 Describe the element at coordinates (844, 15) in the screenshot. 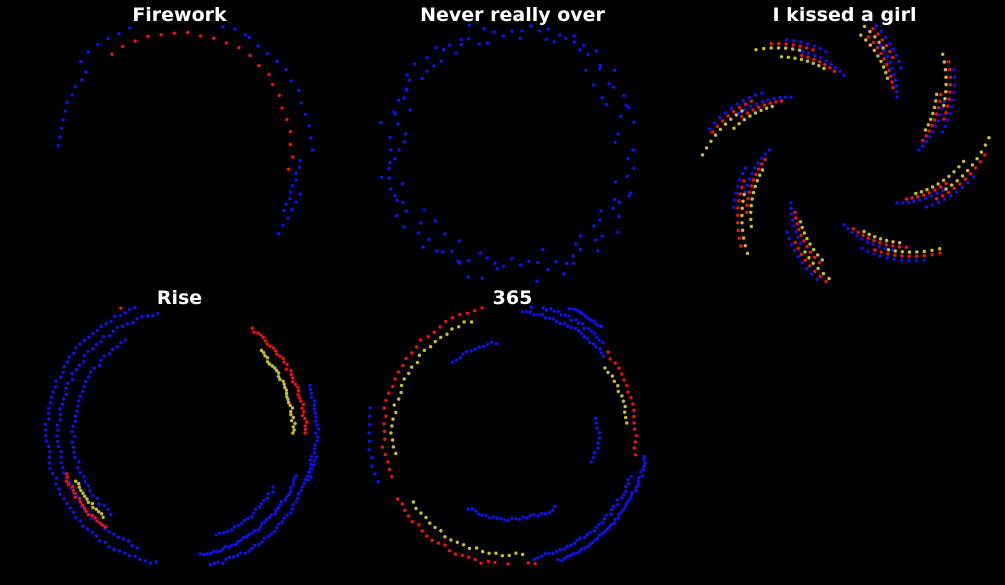

I see `chart-title-i-kissed-a-girl: I kissed a girl` at that location.